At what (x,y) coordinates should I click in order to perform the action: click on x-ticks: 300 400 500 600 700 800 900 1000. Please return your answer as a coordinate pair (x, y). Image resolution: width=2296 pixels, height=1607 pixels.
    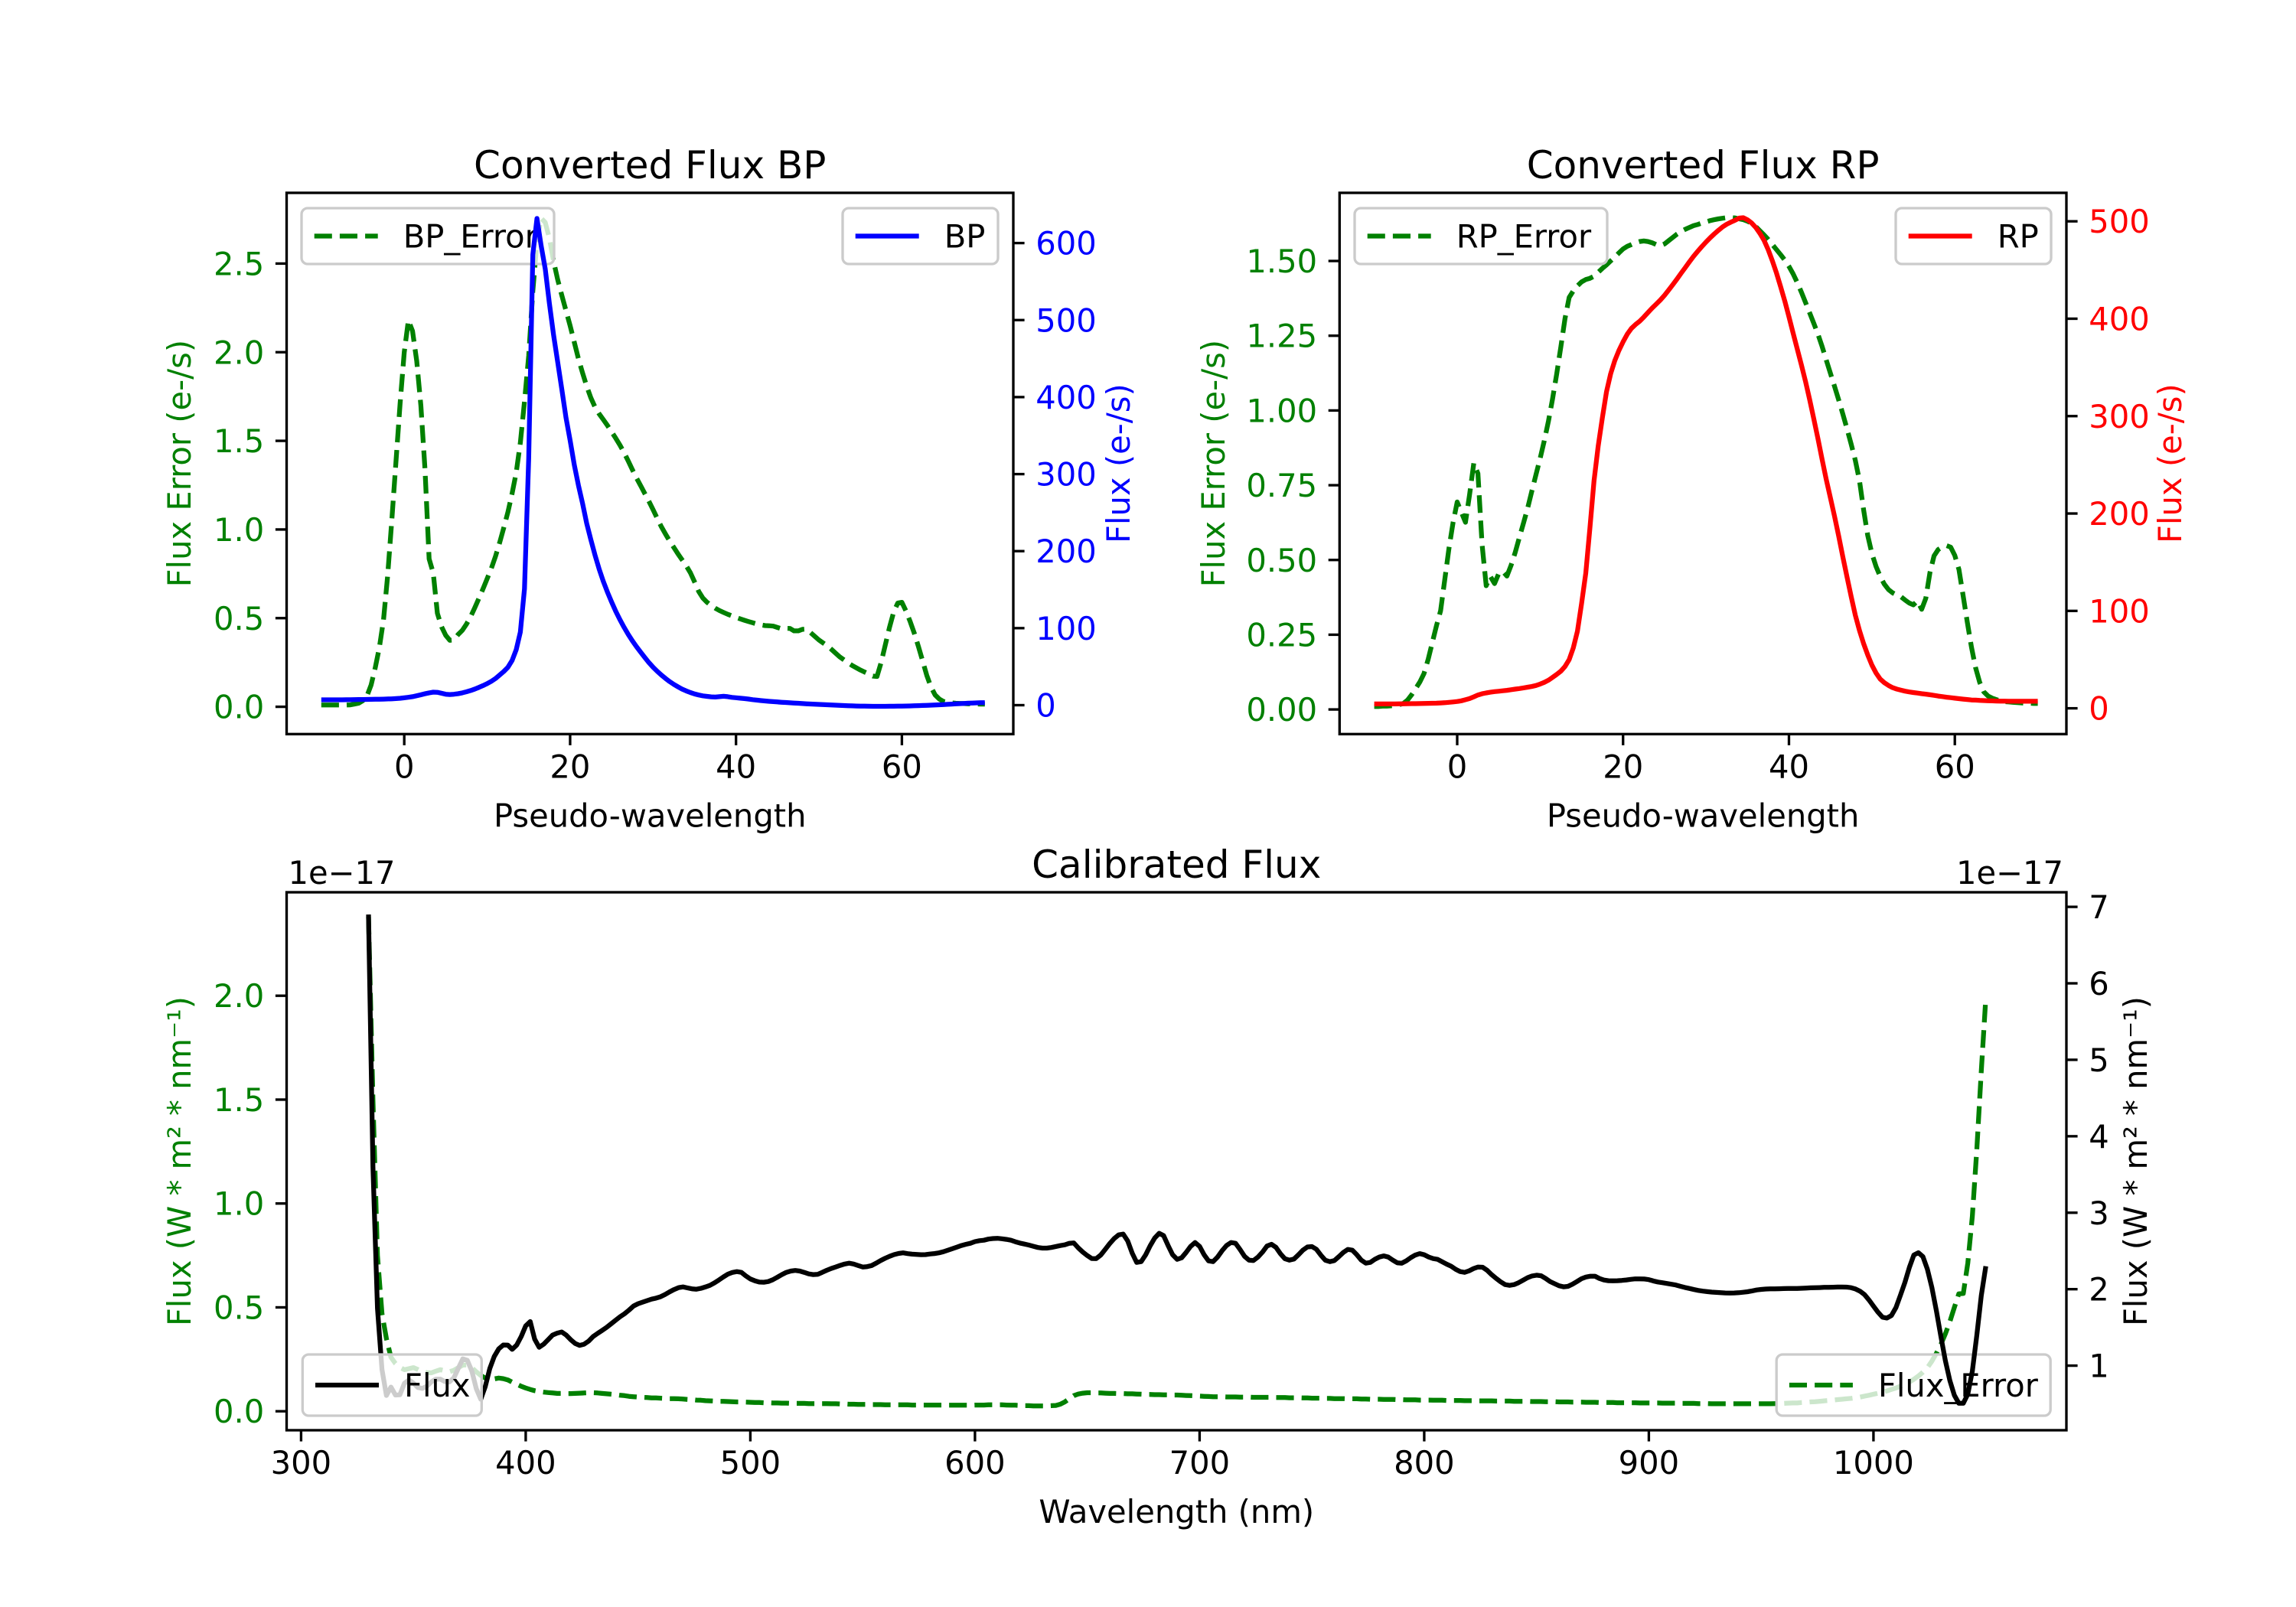
    Looking at the image, I should click on (1092, 1456).